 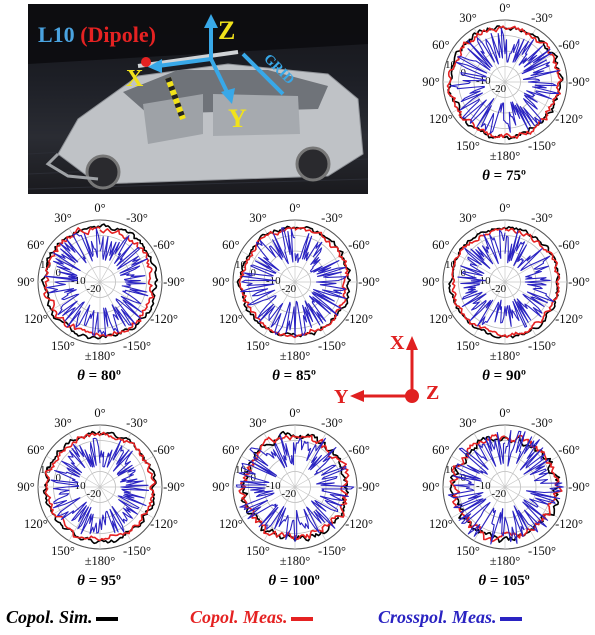 What do you see at coordinates (135, 79) in the screenshot?
I see `photo-axis-x: X` at bounding box center [135, 79].